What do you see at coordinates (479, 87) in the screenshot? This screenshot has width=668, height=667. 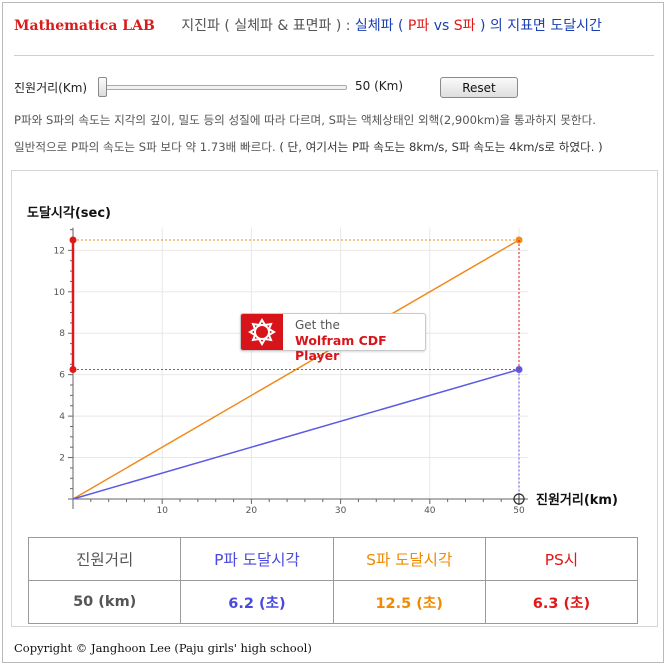 I see `reset-button: Reset` at bounding box center [479, 87].